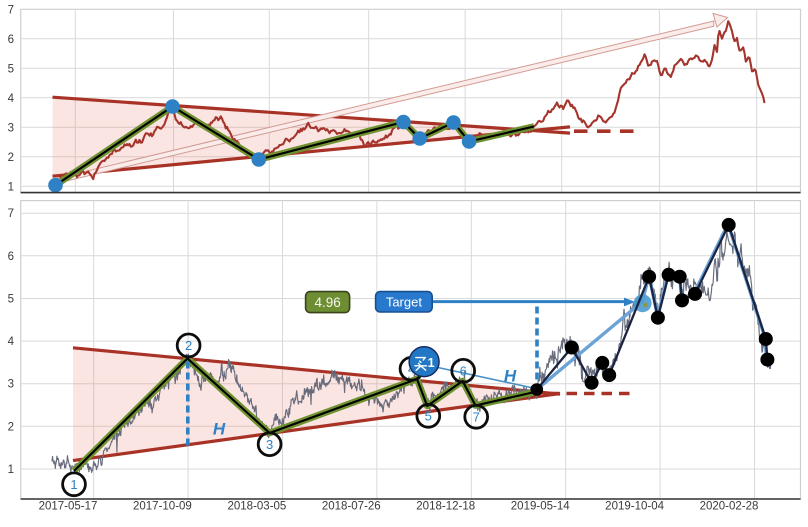 This screenshot has width=808, height=527. Describe the element at coordinates (327, 302) in the screenshot. I see `svg-text: 4.96` at that location.